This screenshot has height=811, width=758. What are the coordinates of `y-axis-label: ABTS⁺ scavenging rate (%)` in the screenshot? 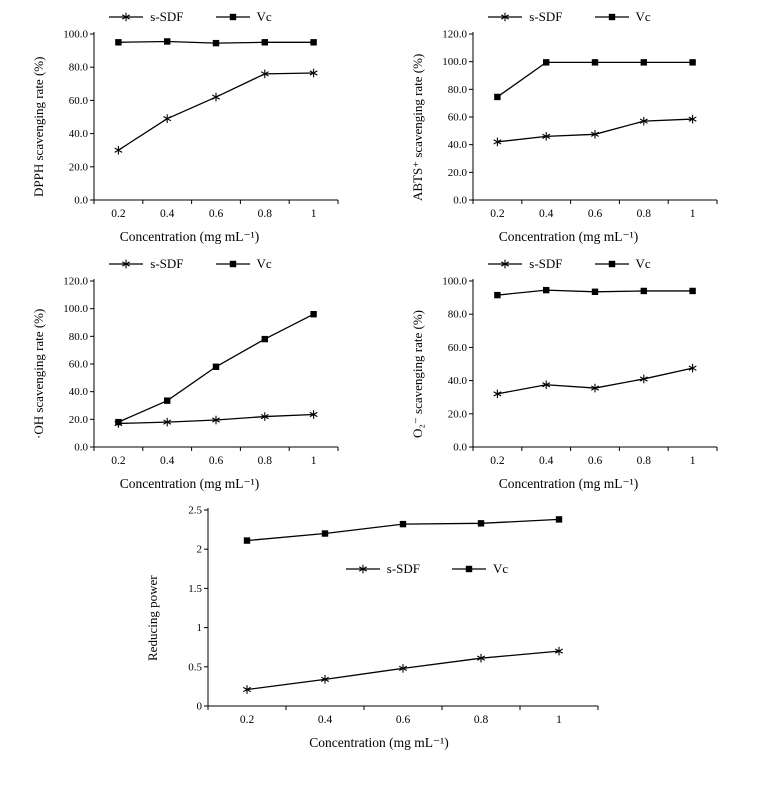 It's located at (417, 127).